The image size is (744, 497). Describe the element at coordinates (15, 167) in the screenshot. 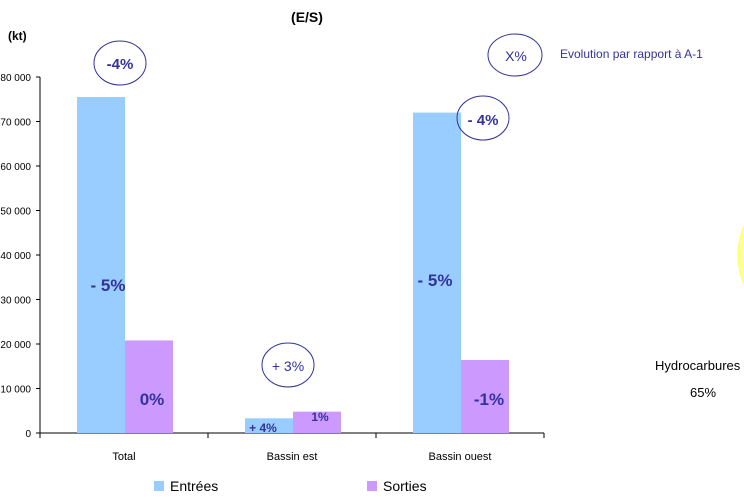

I see `y-tick-label: 60 000` at that location.